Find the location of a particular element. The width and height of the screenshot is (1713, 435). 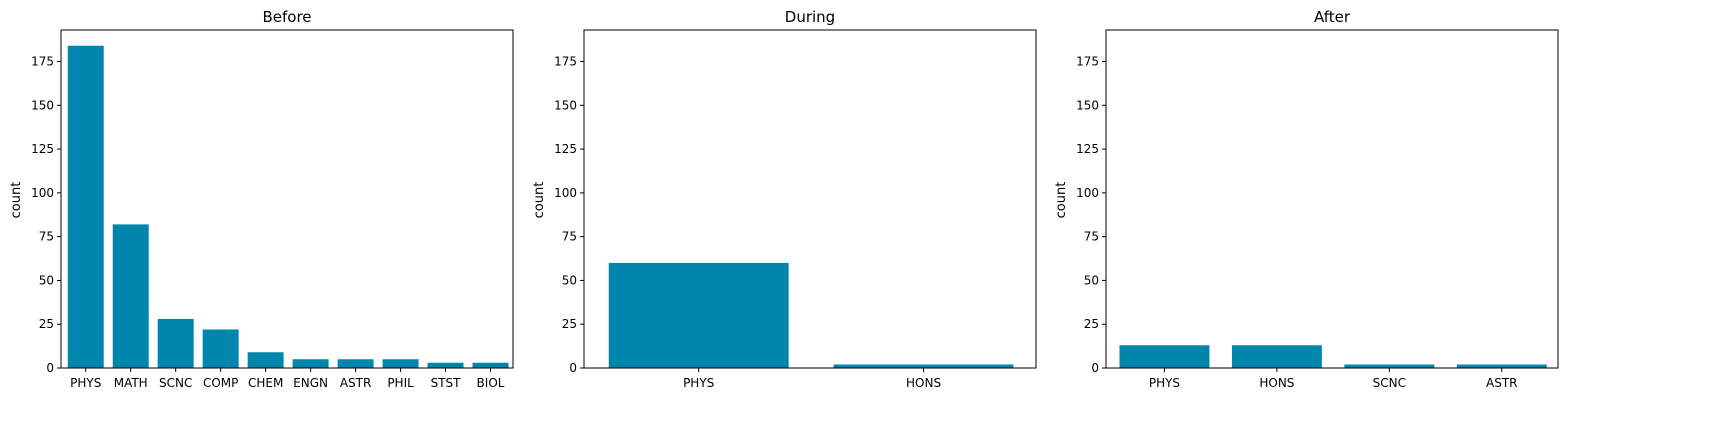

x-tick-label: STST is located at coordinates (446, 383).